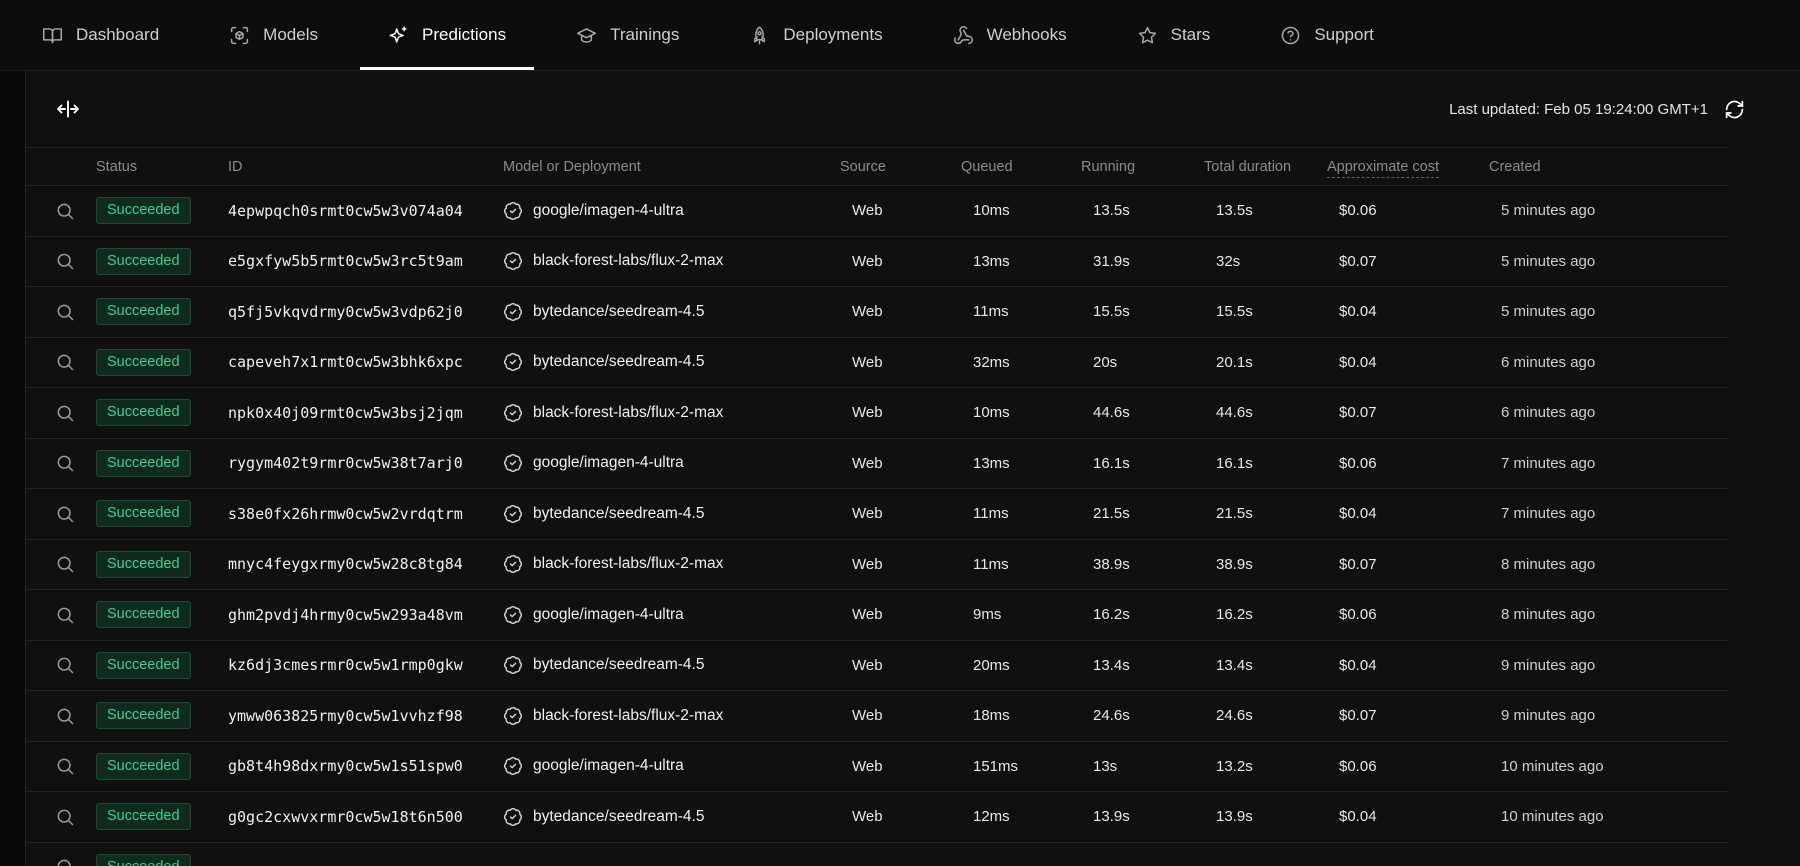 The image size is (1800, 866). Describe the element at coordinates (1548, 463) in the screenshot. I see `created-cell: 7 minutes ago` at that location.